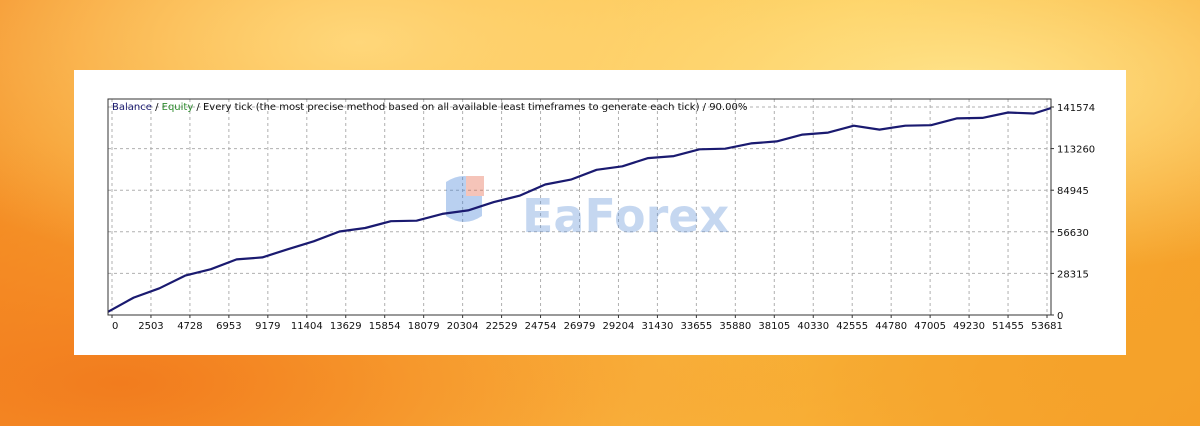 This screenshot has width=1200, height=426. I want to click on x-tick-label: 4728, so click(189, 326).